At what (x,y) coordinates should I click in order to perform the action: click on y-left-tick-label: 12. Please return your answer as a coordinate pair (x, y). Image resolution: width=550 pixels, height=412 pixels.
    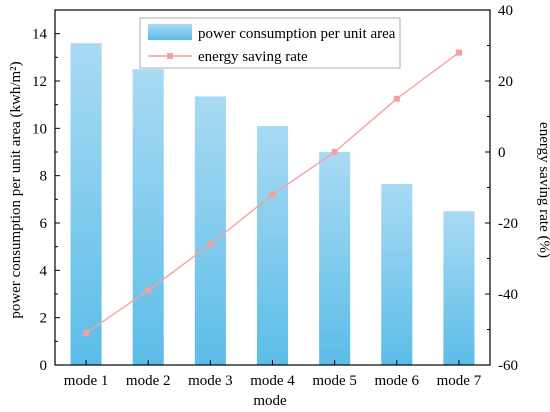
    Looking at the image, I should click on (39, 82).